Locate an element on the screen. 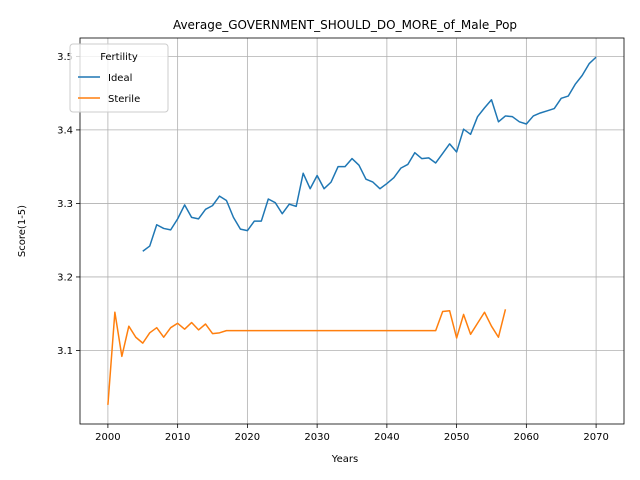 Image resolution: width=640 pixels, height=480 pixels. x-tick-label: 2060 is located at coordinates (526, 437).